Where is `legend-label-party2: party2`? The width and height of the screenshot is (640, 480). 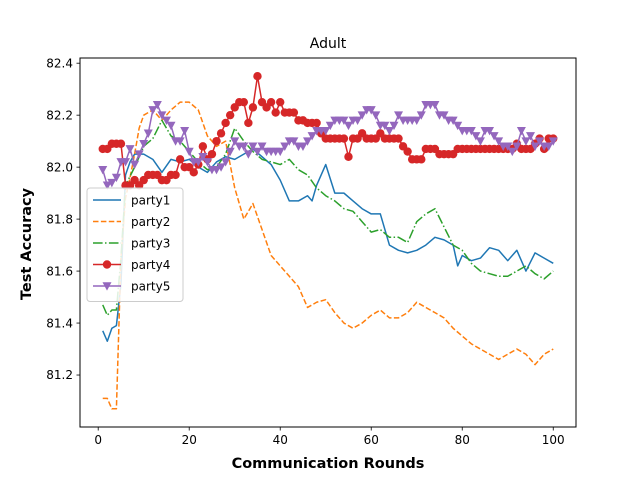 legend-label-party2: party2 is located at coordinates (150, 222).